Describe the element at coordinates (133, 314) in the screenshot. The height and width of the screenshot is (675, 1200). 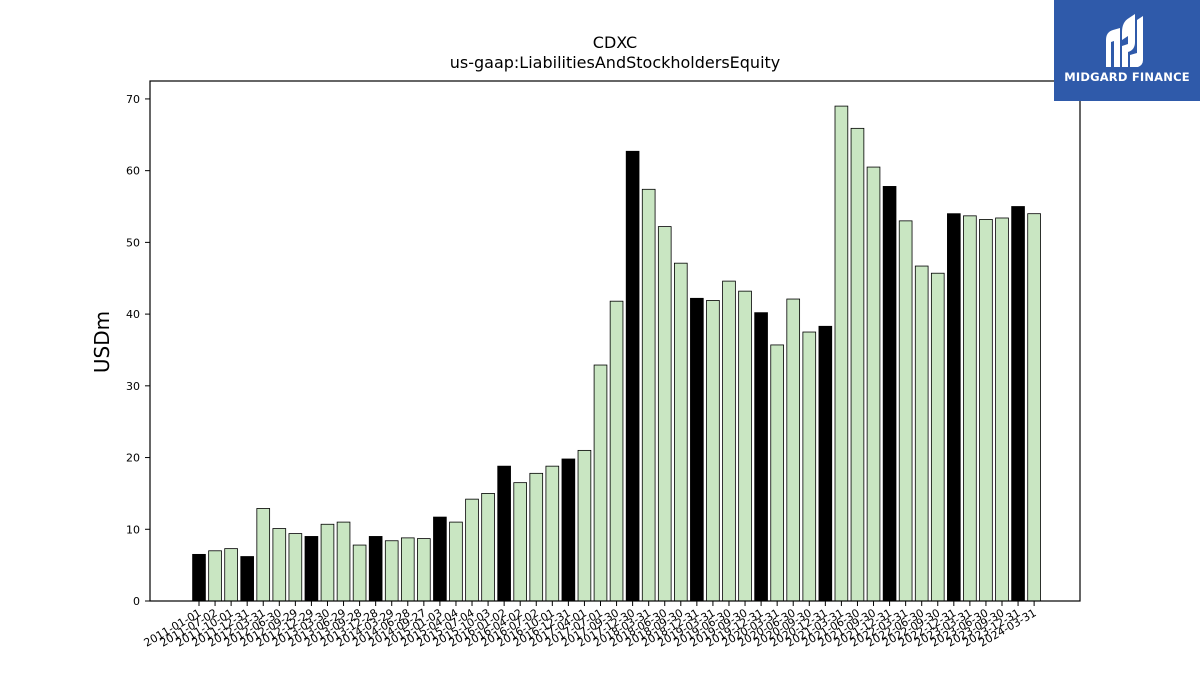
I see `y-tick-label: 40` at that location.